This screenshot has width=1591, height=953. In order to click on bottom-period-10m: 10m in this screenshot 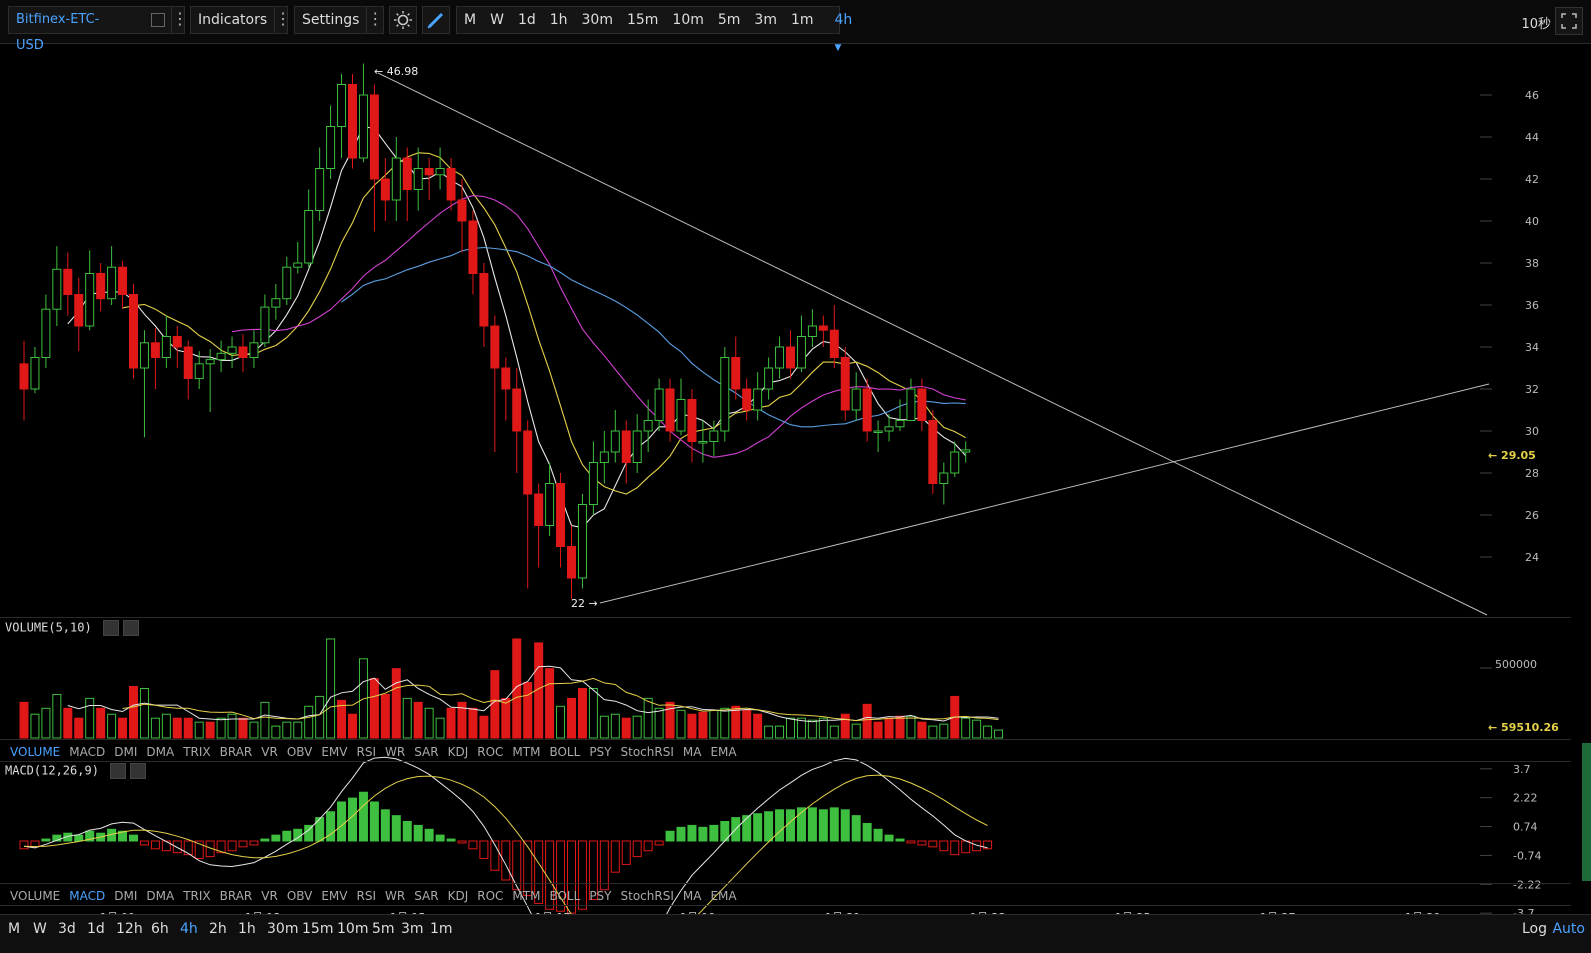, I will do `click(353, 929)`.